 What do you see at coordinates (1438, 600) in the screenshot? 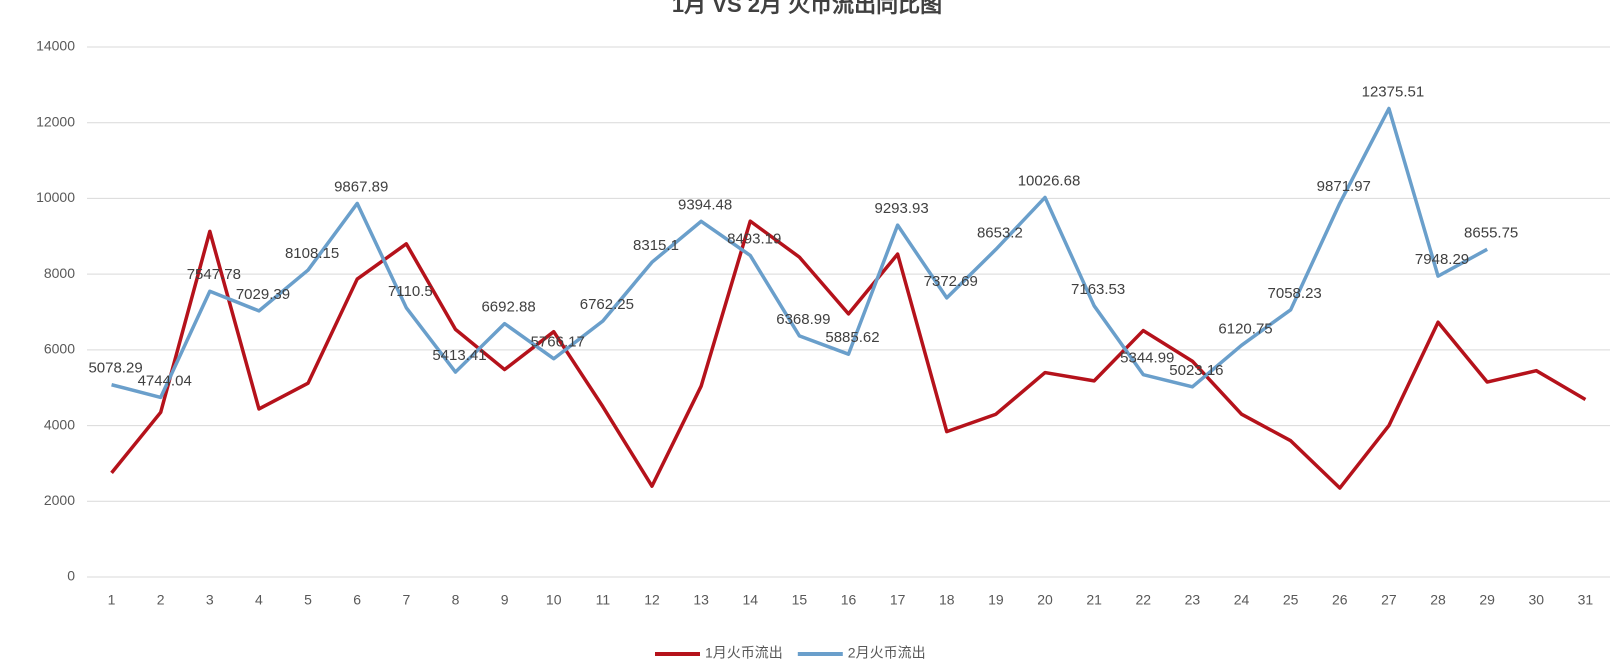
I see `x-tick-label: 28` at bounding box center [1438, 600].